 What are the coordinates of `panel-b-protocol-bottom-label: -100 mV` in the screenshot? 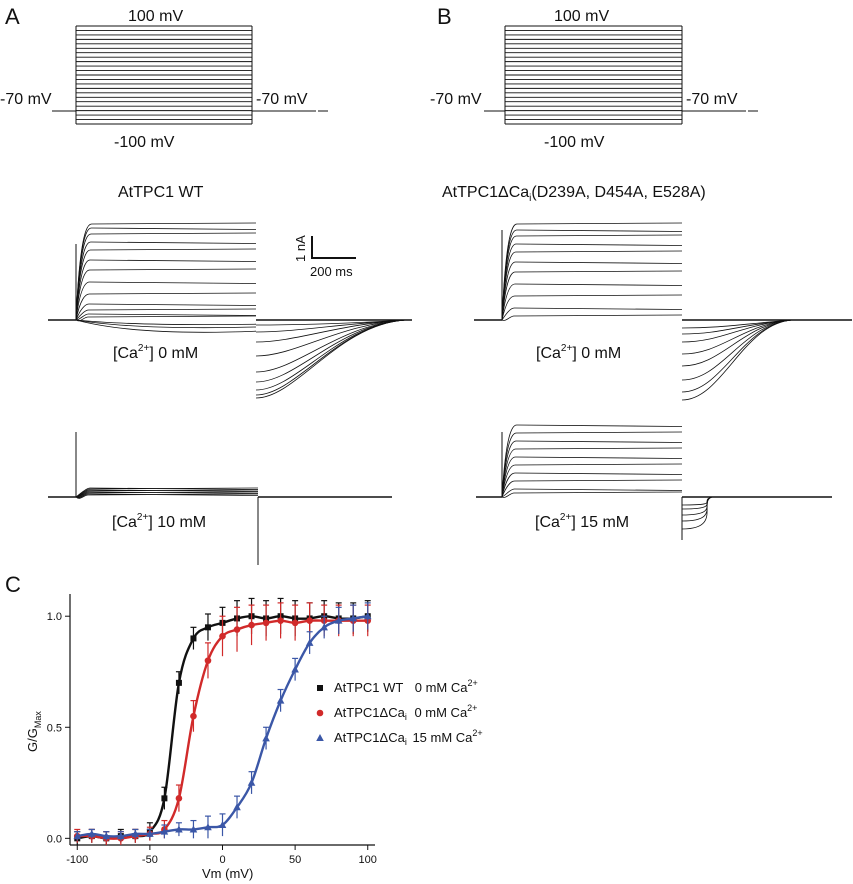 It's located at (574, 142).